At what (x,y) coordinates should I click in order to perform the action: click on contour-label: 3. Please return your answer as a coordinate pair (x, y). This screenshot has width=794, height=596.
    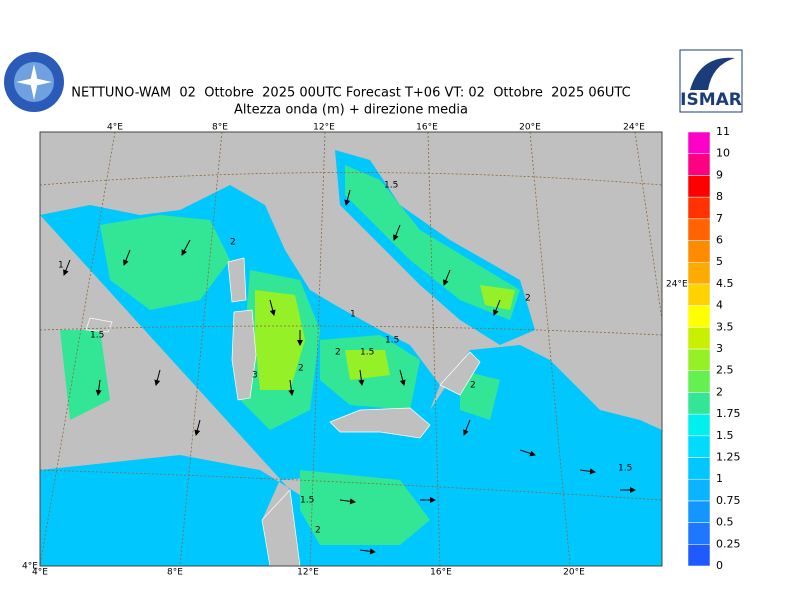
    Looking at the image, I should click on (255, 376).